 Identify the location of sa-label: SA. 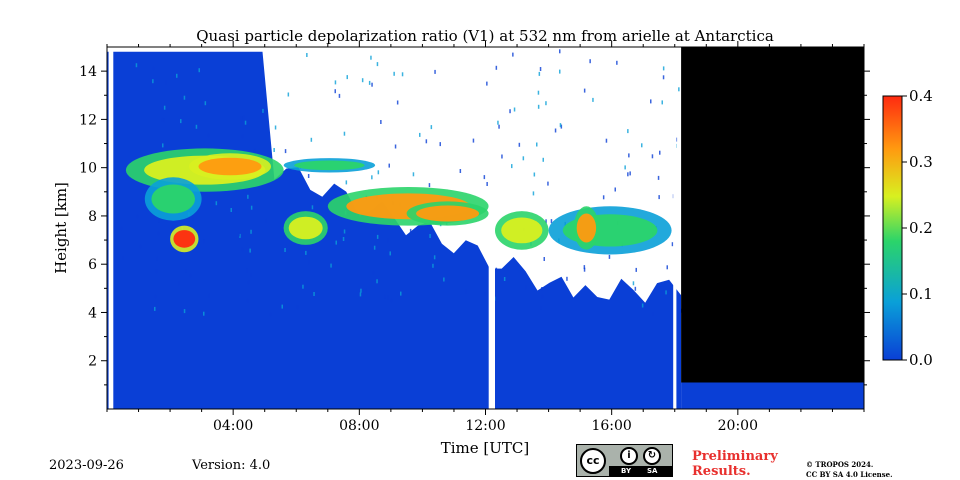
(652, 471).